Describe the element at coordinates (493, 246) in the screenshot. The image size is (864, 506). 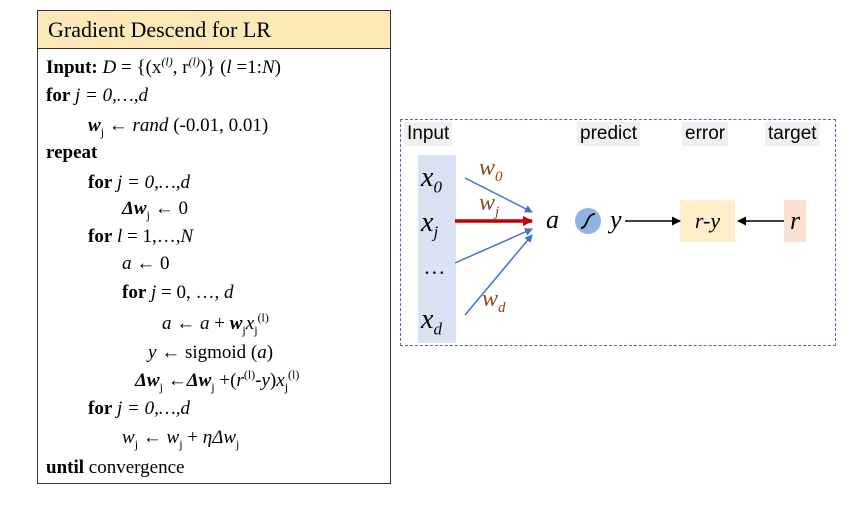
I see `arrow-ellipsis-to-a` at that location.